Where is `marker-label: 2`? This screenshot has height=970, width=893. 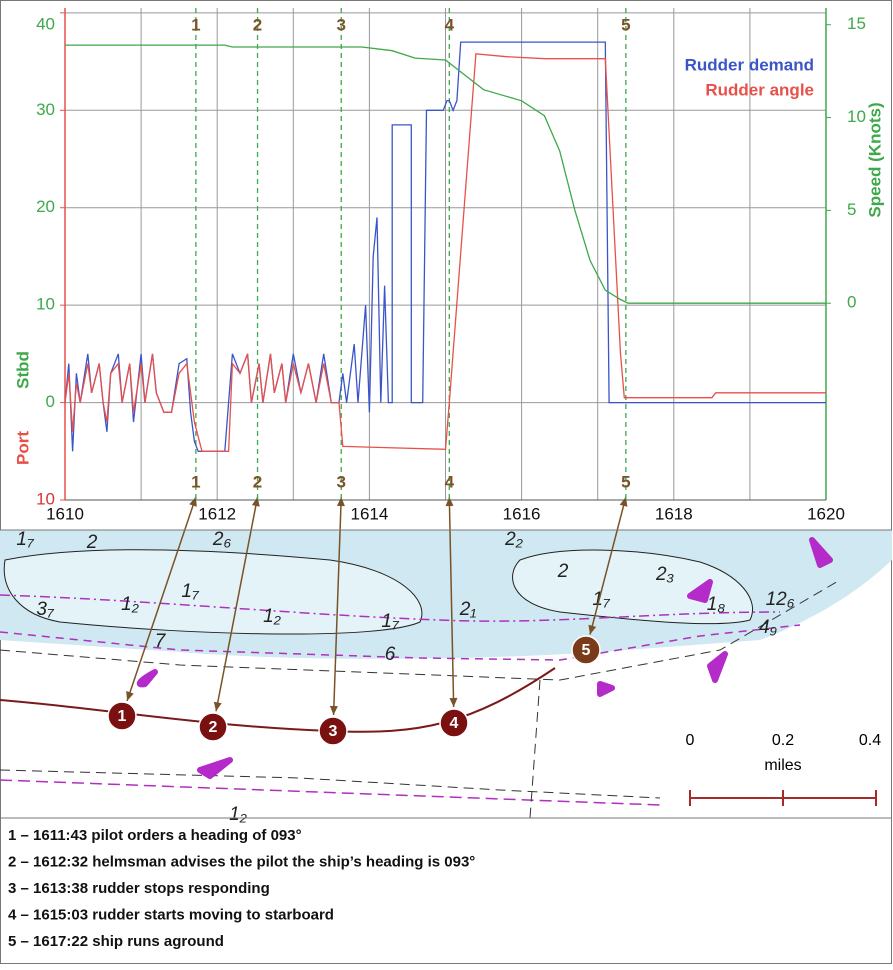 marker-label: 2 is located at coordinates (213, 727).